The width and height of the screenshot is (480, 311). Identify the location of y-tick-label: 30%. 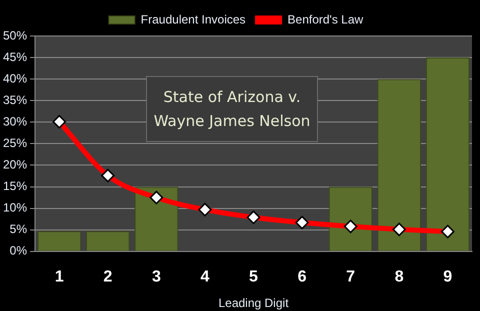
(15, 121).